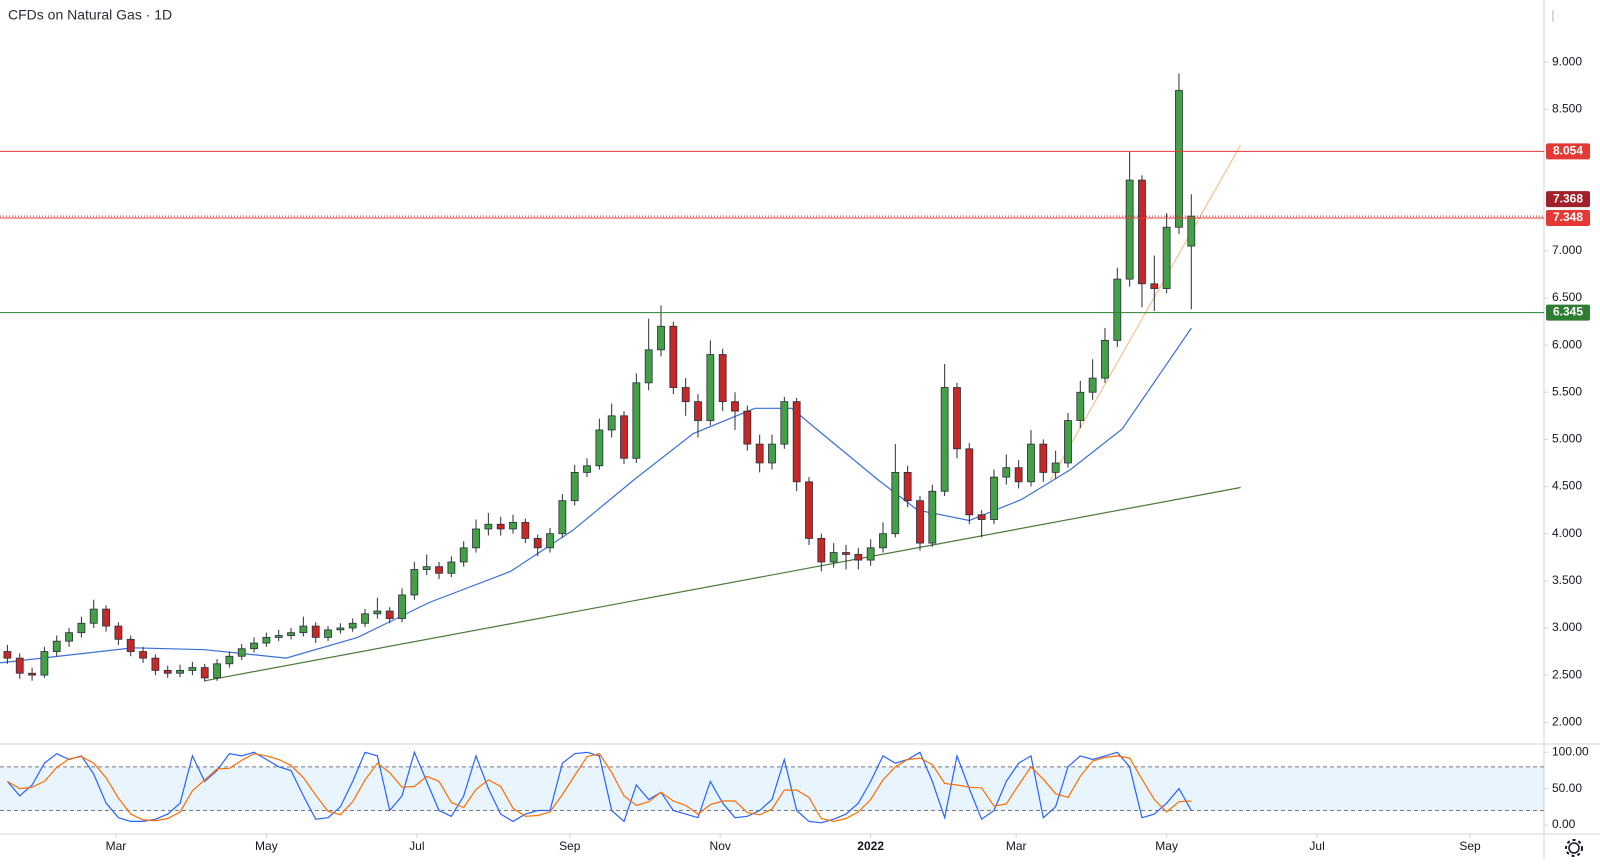 The width and height of the screenshot is (1600, 865). What do you see at coordinates (1570, 751) in the screenshot?
I see `stochastic-tick-label: 100.00` at bounding box center [1570, 751].